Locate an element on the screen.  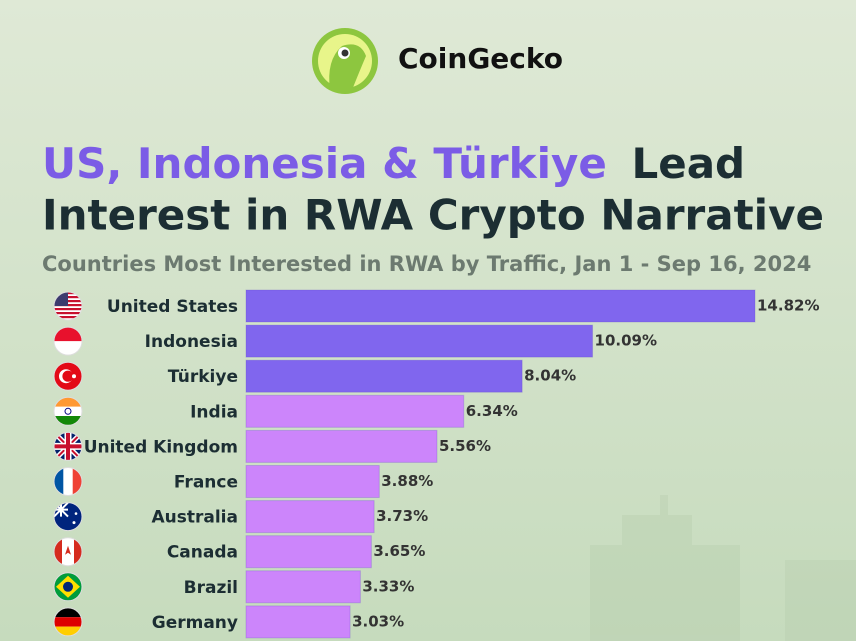
y-tick-label: United States is located at coordinates (172, 307).